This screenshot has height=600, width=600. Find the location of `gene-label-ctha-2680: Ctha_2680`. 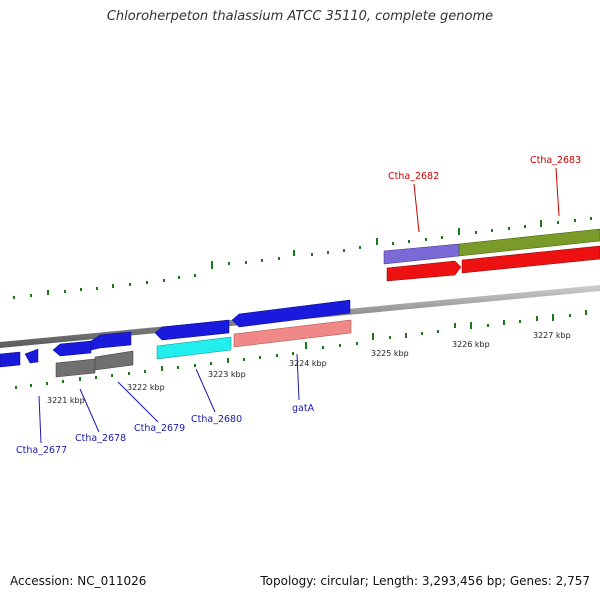

gene-label-ctha-2680: Ctha_2680 is located at coordinates (216, 419).